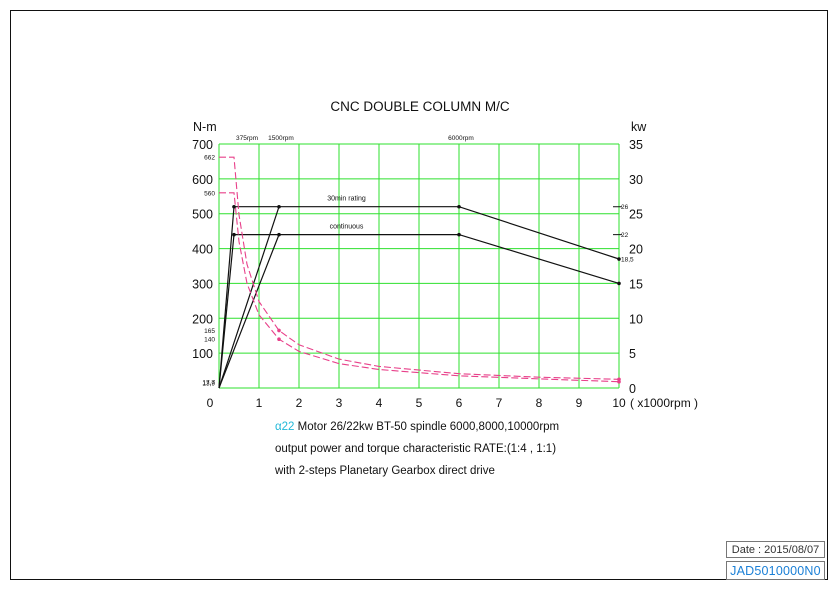  What do you see at coordinates (281, 138) in the screenshot?
I see `rpm-label: 1500rpm` at bounding box center [281, 138].